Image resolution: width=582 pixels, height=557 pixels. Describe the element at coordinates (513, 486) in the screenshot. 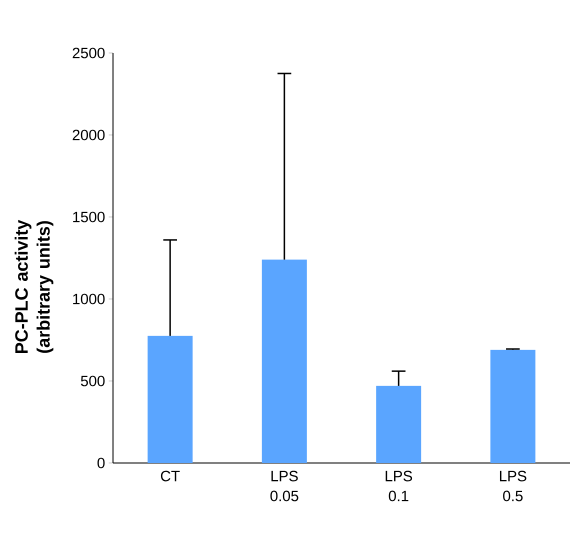

I see `x-tick-label: LPS 0.5` at that location.